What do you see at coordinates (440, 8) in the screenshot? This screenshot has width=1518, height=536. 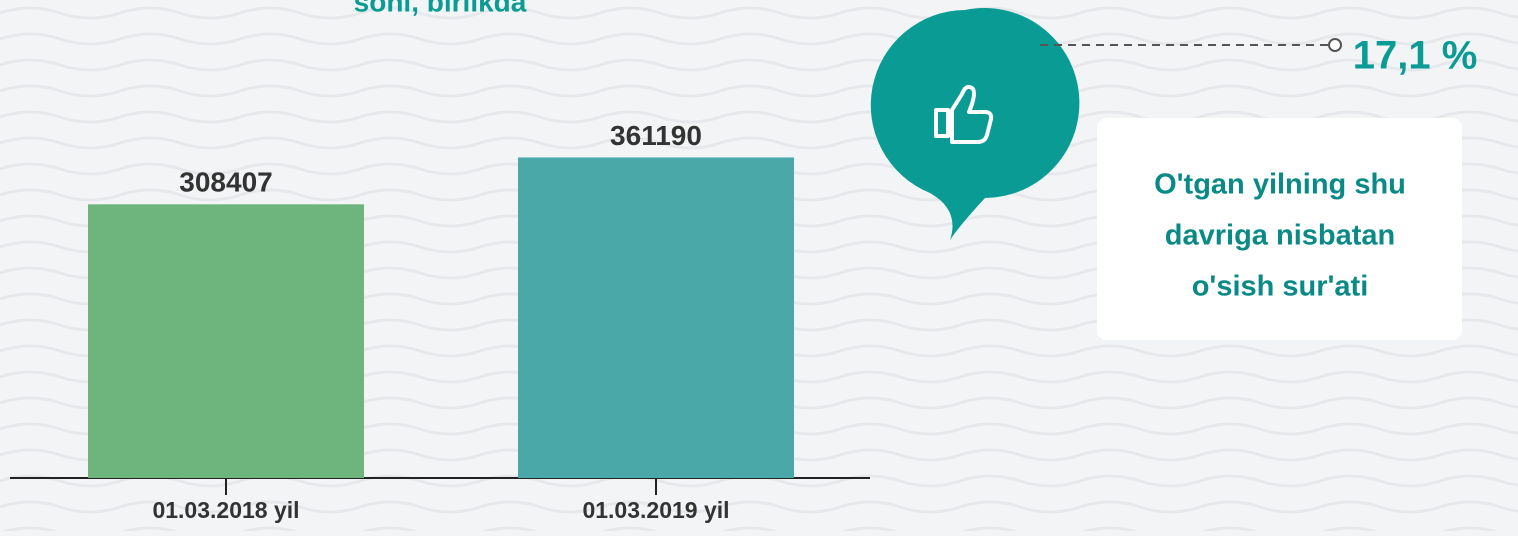 I see `chart-title: soni, birlikda` at bounding box center [440, 8].